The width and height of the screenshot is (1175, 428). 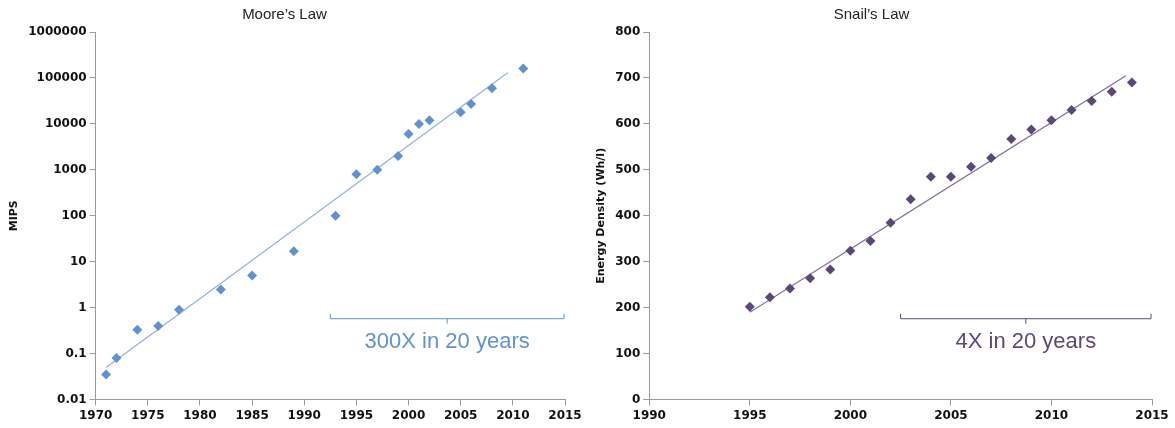 I want to click on x-tick-label: 1980, so click(x=200, y=414).